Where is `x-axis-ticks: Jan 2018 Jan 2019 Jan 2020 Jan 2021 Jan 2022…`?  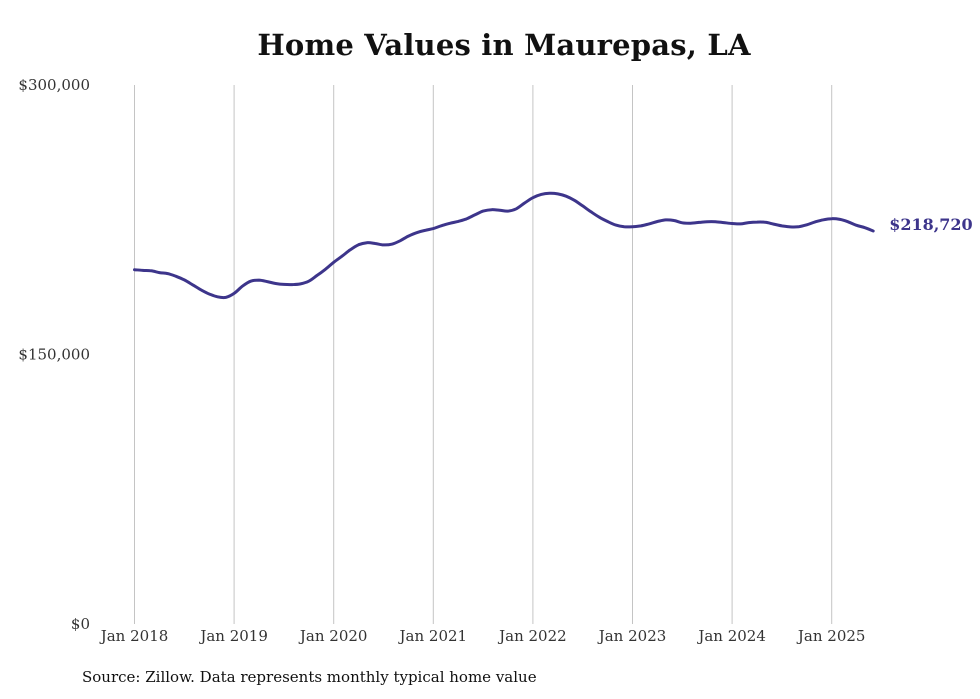 x-axis-ticks: Jan 2018 Jan 2019 Jan 2020 Jan 2021 Jan 2022… is located at coordinates (482, 636).